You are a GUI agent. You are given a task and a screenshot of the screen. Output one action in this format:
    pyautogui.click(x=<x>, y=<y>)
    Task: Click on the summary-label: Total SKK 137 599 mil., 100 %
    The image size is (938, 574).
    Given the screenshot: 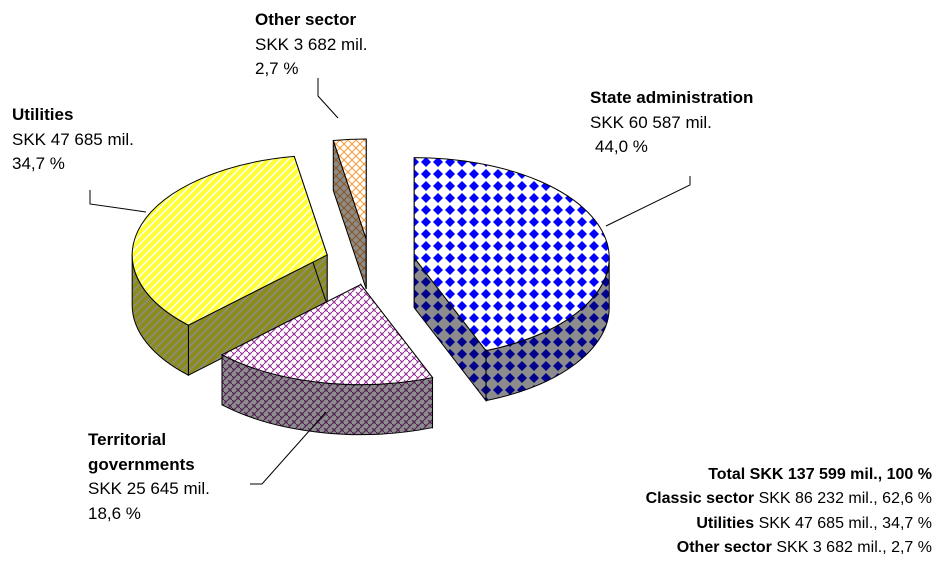 What is the action you would take?
    pyautogui.click(x=820, y=474)
    